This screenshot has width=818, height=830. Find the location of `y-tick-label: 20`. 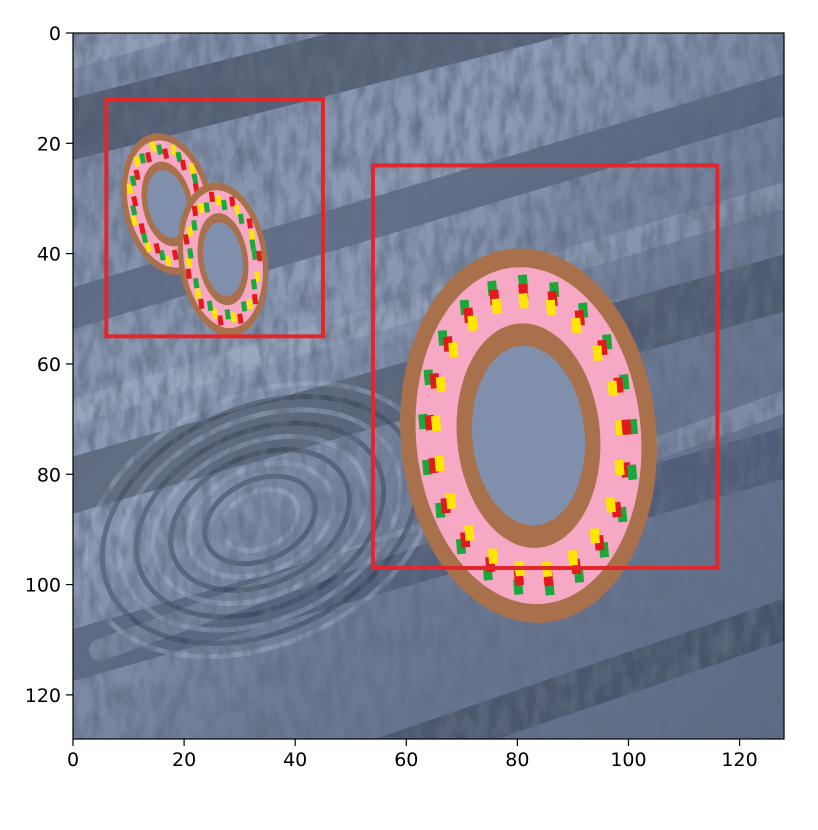

y-tick-label: 20 is located at coordinates (49, 144).